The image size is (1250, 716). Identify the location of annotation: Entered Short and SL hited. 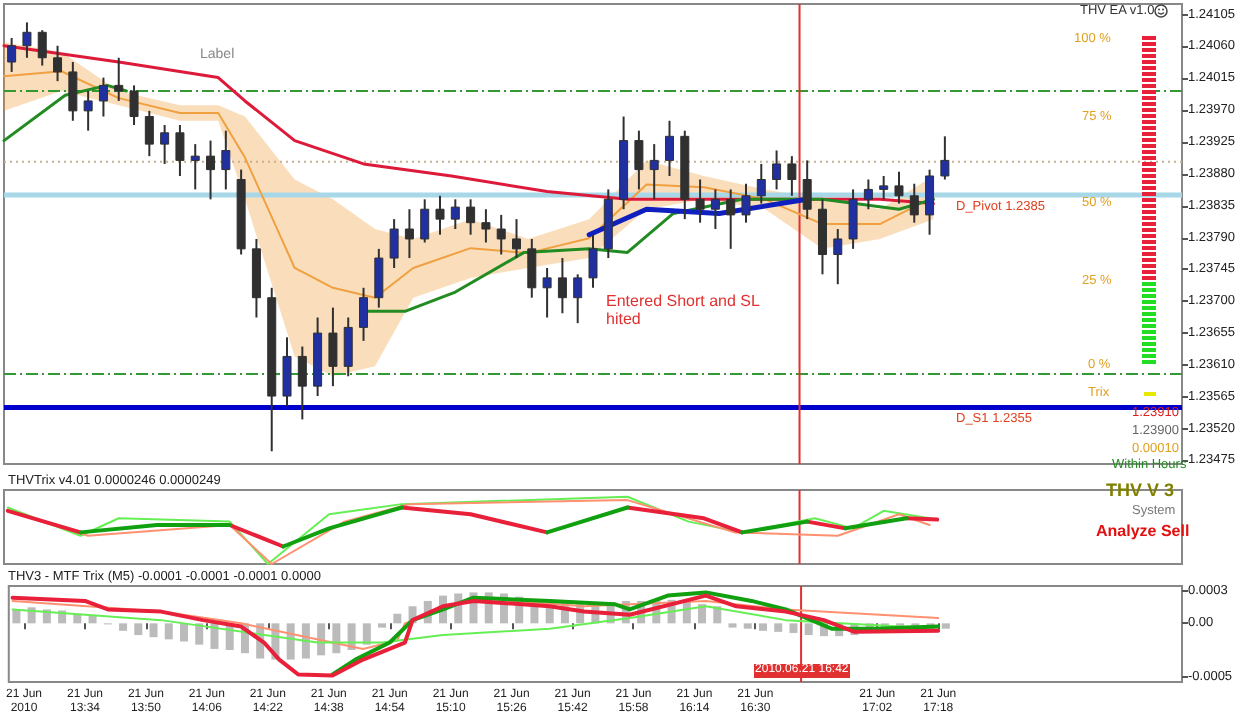
(684, 310).